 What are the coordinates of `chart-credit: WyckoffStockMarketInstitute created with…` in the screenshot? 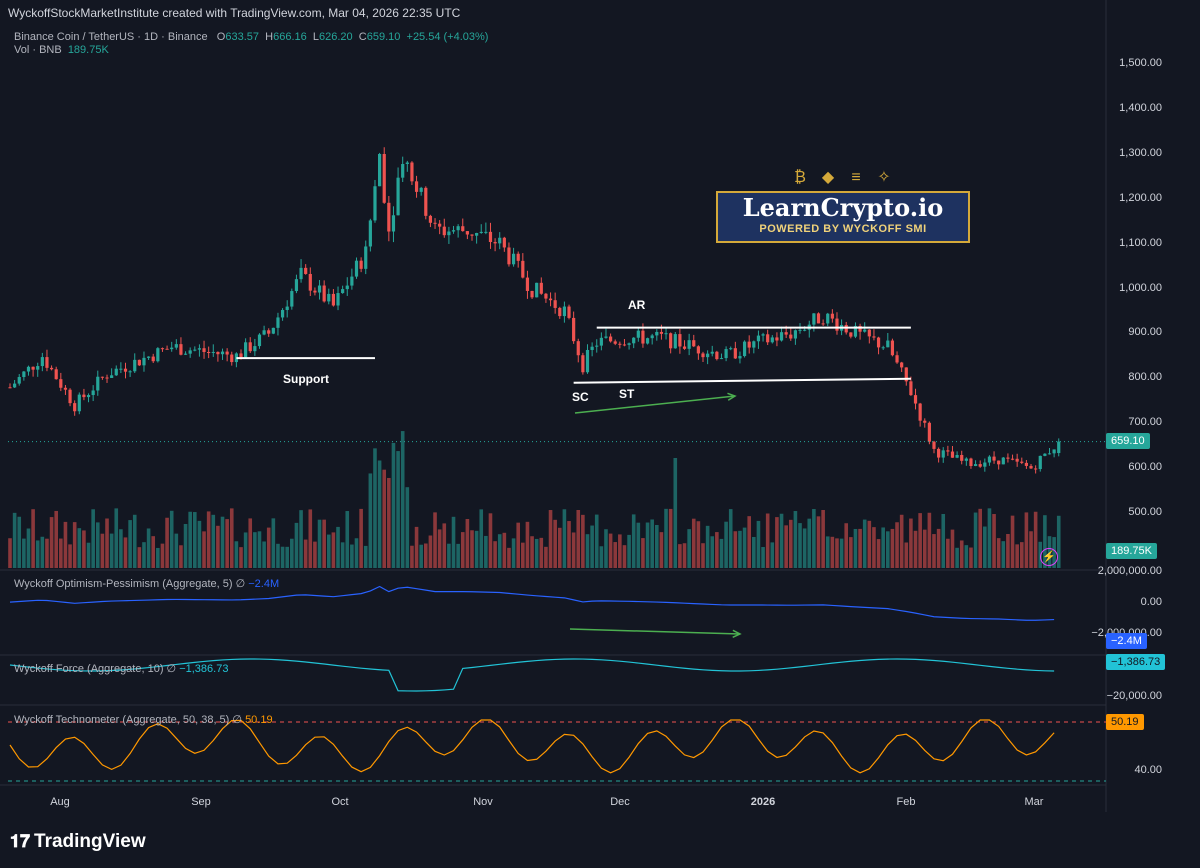 It's located at (234, 13).